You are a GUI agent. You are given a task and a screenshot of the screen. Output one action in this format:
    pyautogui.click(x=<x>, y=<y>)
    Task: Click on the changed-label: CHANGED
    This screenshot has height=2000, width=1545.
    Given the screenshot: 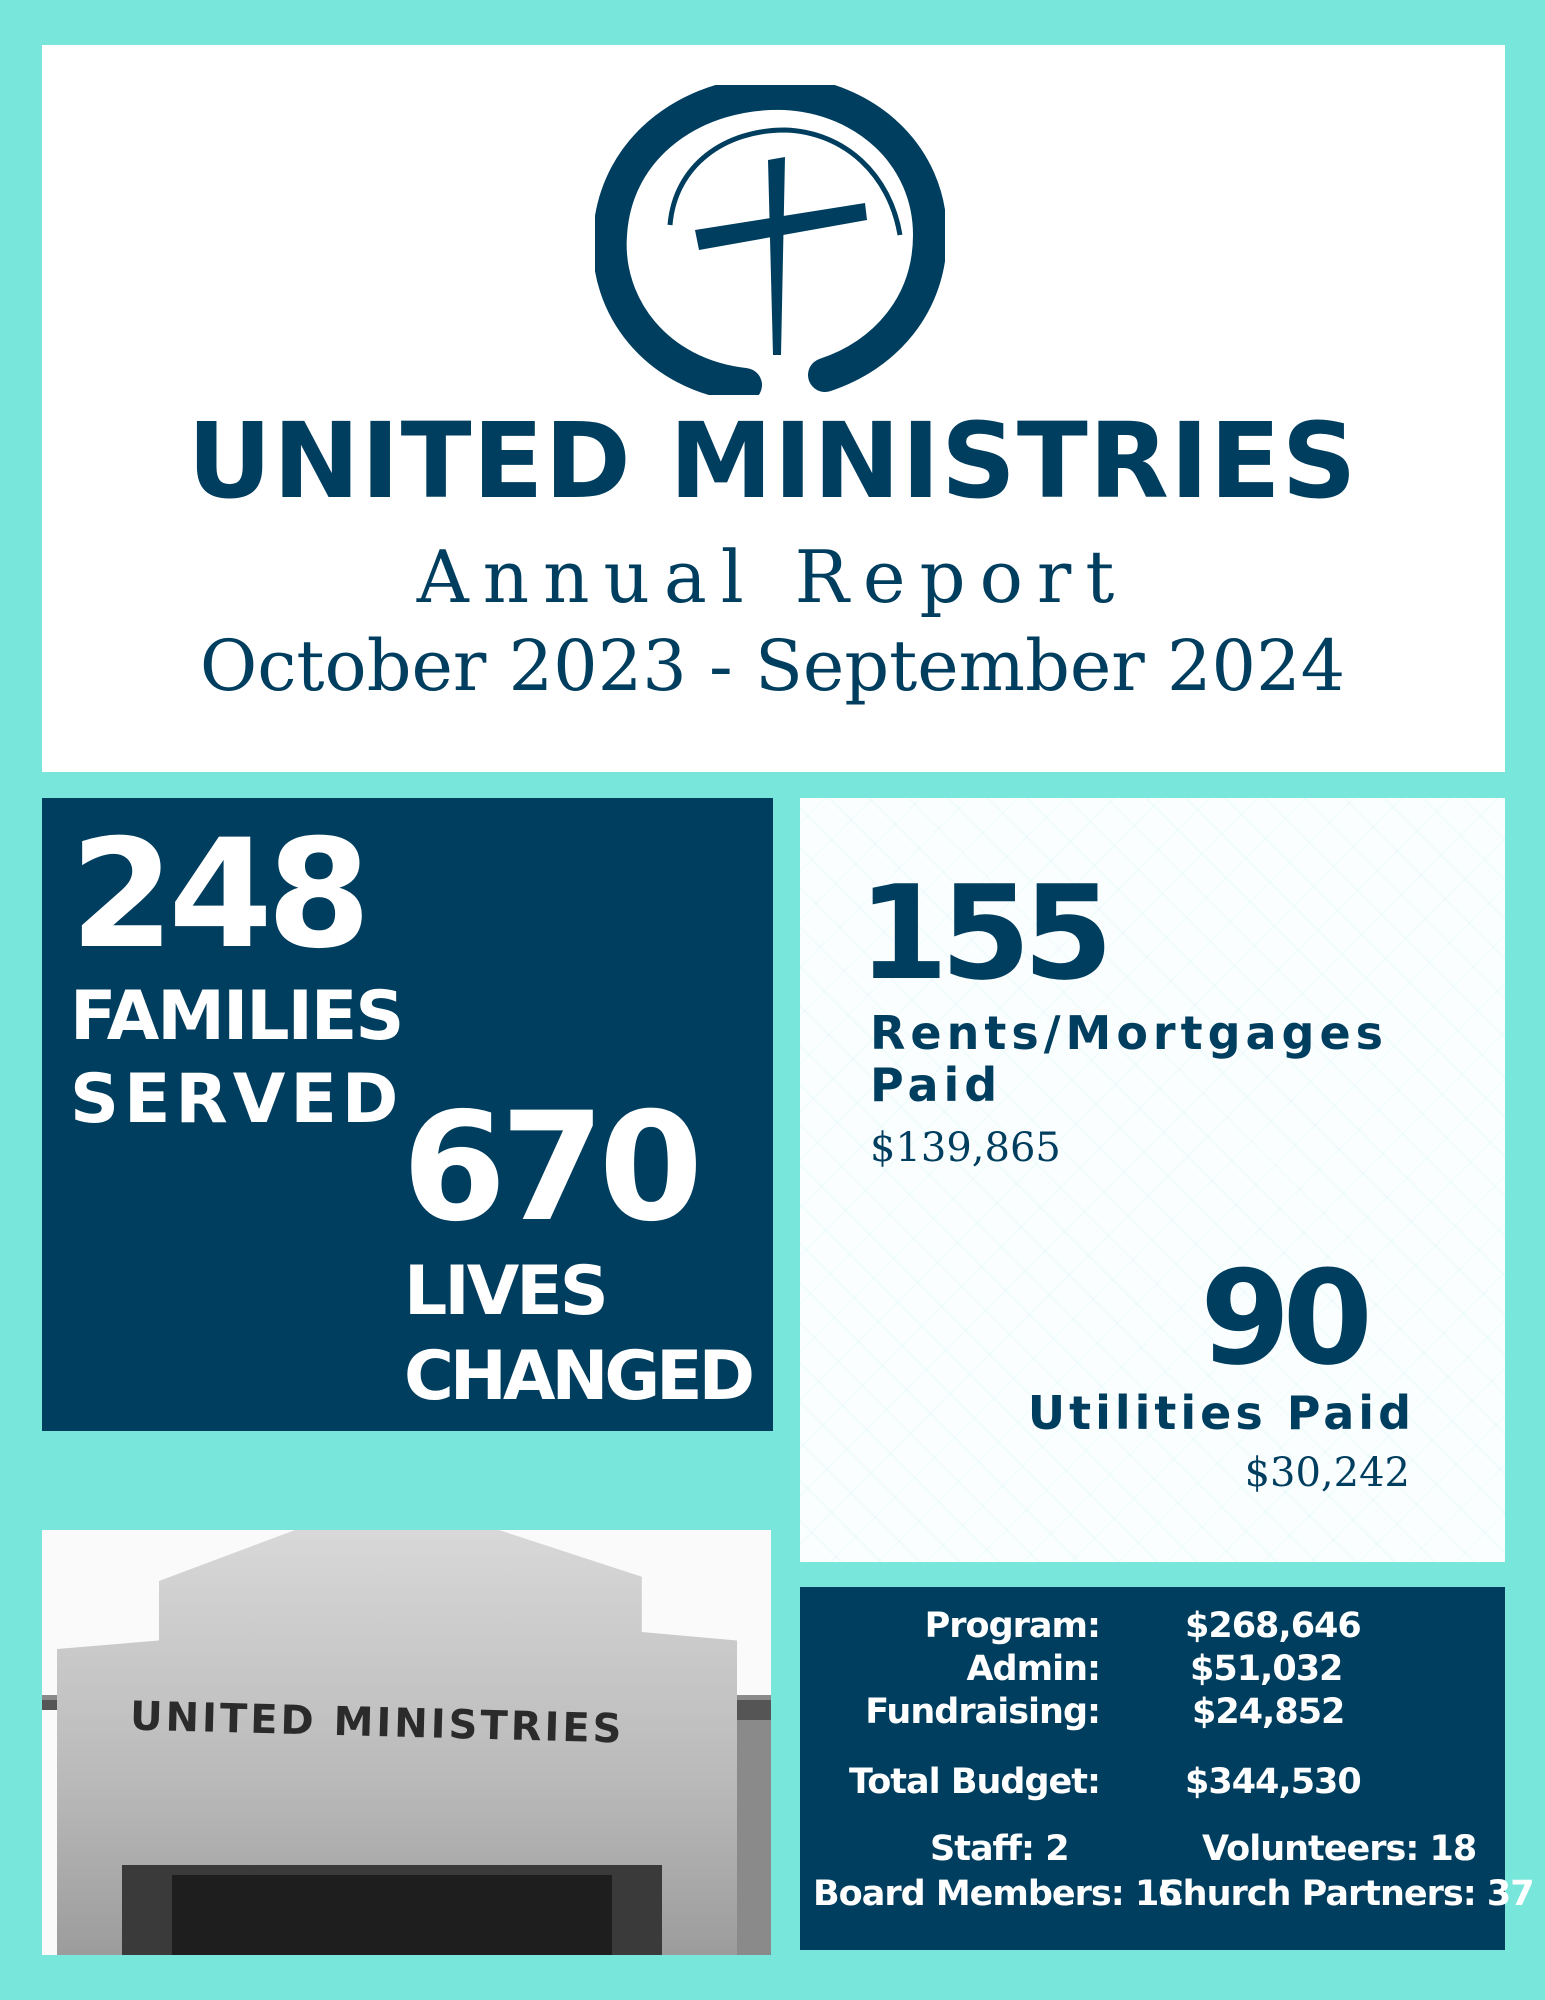 What is the action you would take?
    pyautogui.click(x=579, y=1376)
    